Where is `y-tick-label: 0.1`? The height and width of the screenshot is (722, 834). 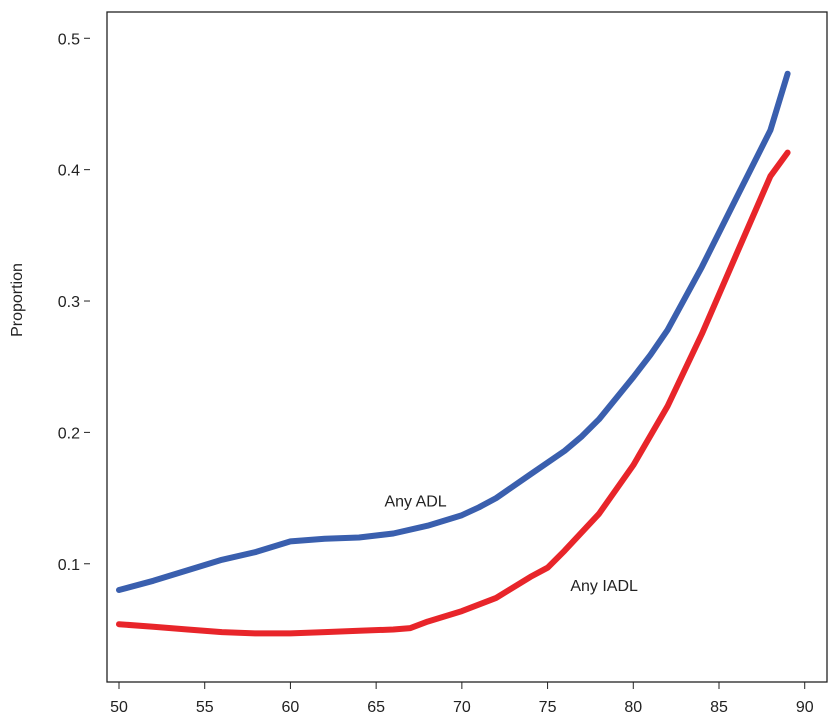 y-tick-label: 0.1 is located at coordinates (69, 565).